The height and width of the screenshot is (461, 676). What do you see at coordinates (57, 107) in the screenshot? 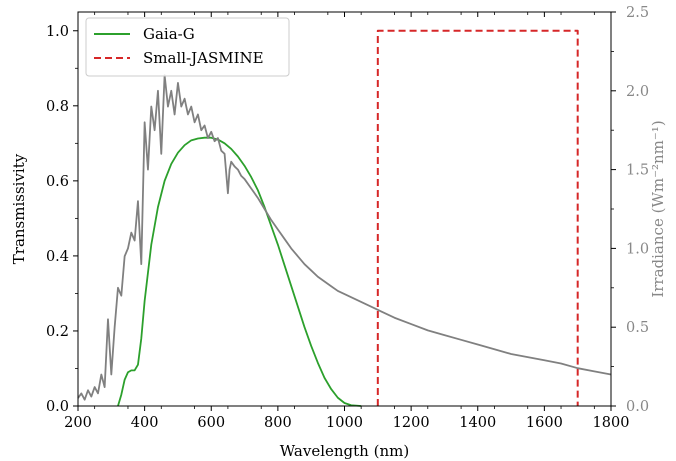
I see `y-tick-label: 0.8` at bounding box center [57, 107].